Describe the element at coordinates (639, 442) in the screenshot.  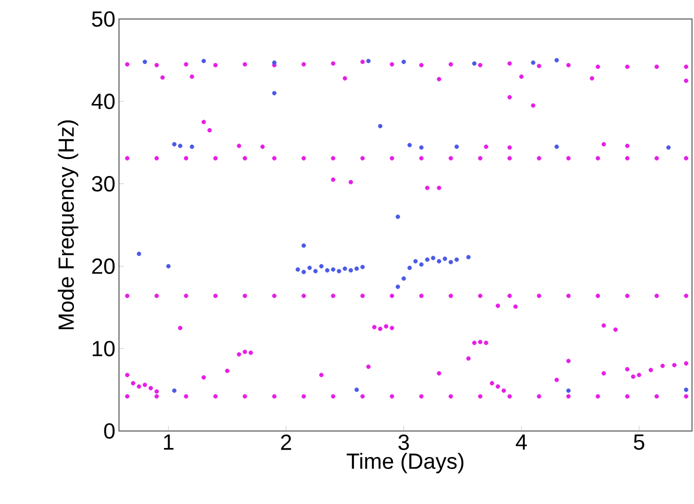
I see `x-tick-label: 5` at that location.